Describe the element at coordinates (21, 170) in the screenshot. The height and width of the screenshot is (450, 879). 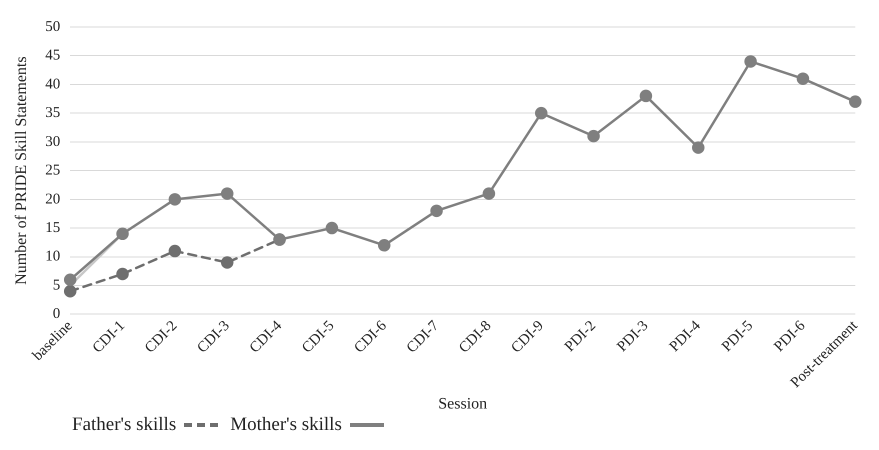
I see `y-axis-title: Number of PRIDE Skill Statements` at that location.